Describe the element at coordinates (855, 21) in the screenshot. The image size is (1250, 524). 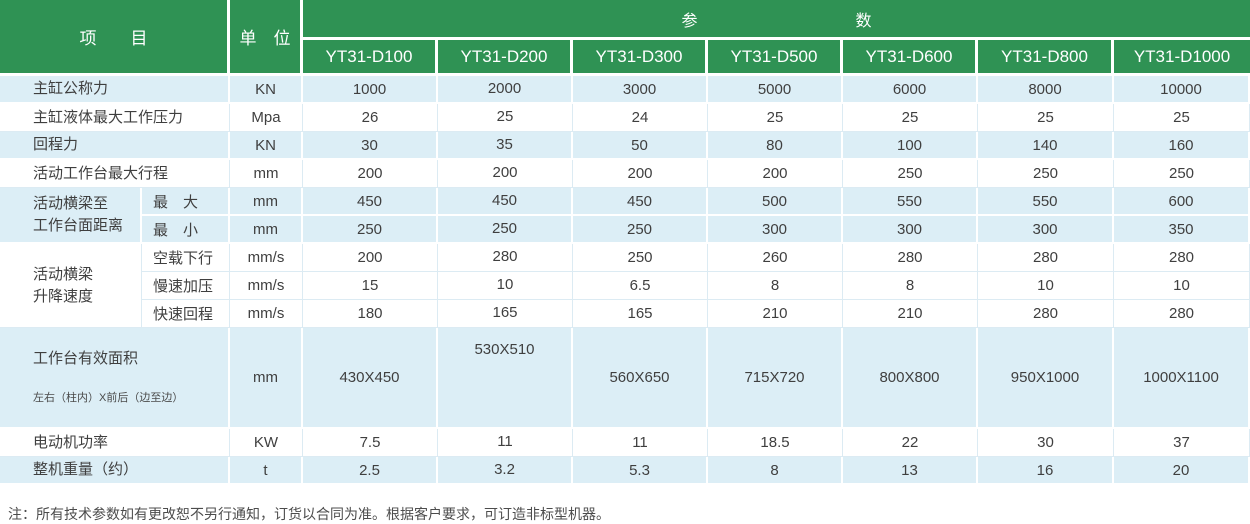
I see `params-group-header-label: 参数` at that location.